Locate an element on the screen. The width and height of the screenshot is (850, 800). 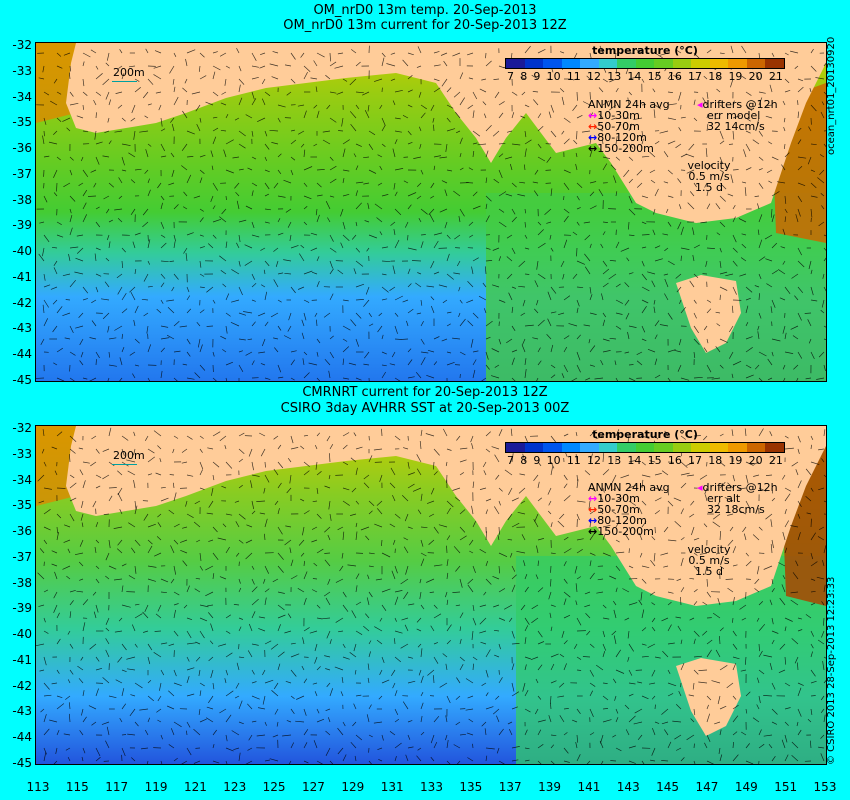
err-label: err alt is located at coordinates (724, 498).